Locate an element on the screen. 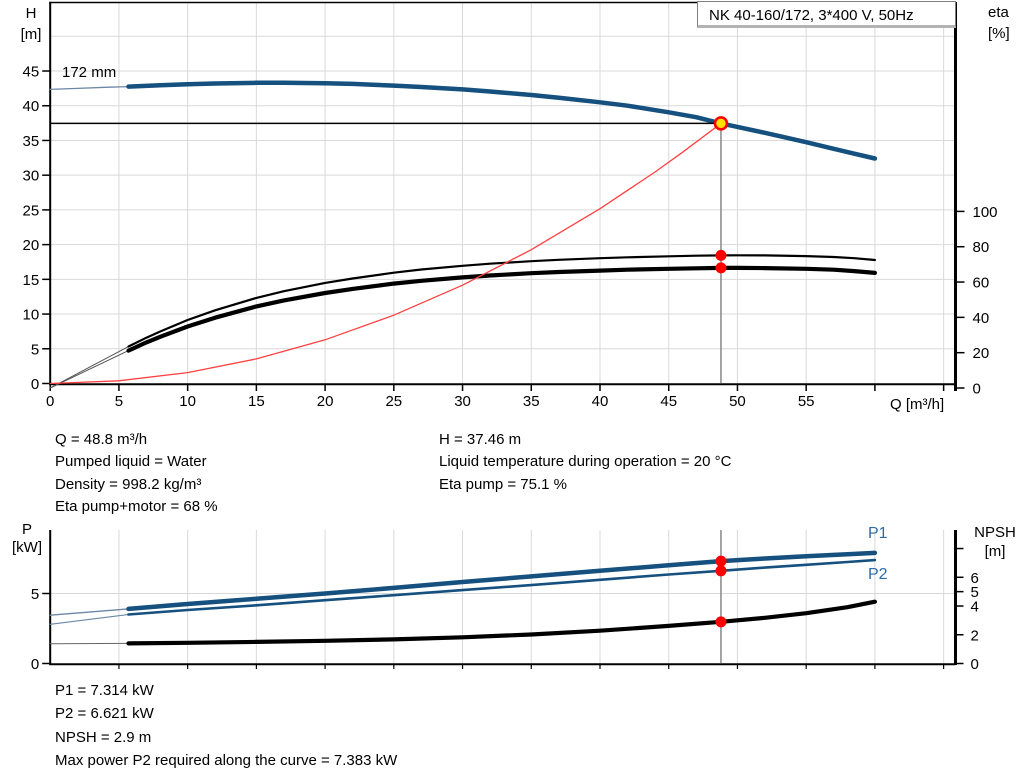 The height and width of the screenshot is (781, 1024). eta-tick-label: 0 is located at coordinates (977, 389).